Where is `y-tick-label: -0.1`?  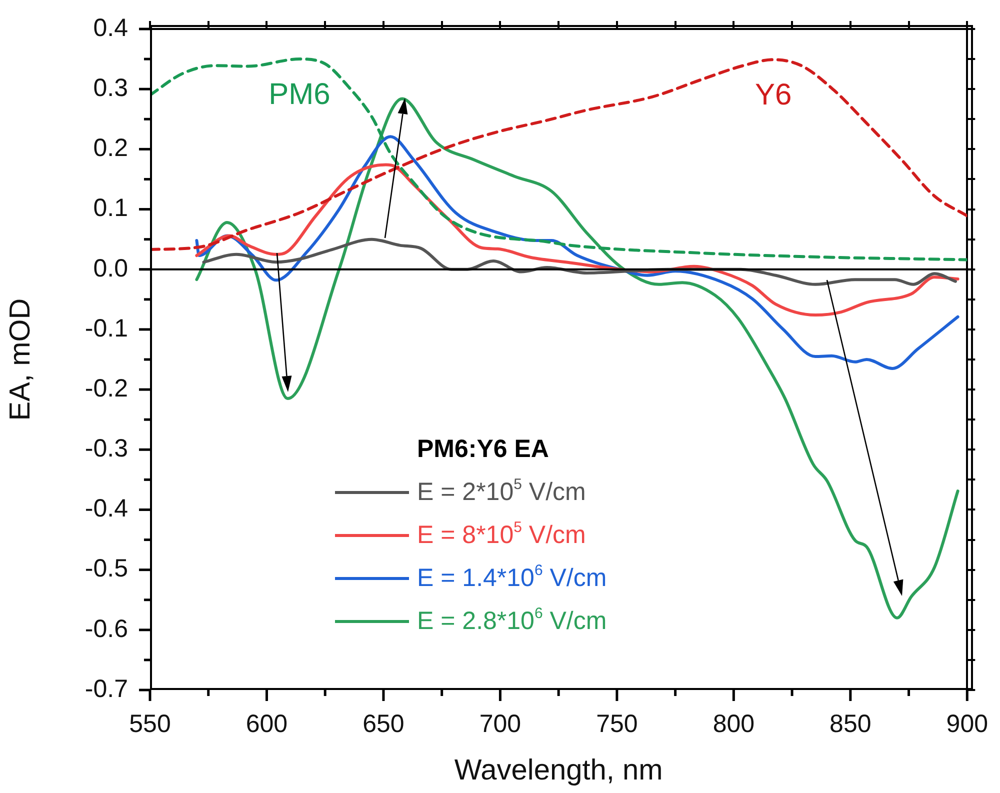
y-tick-label: -0.1 is located at coordinates (106, 328).